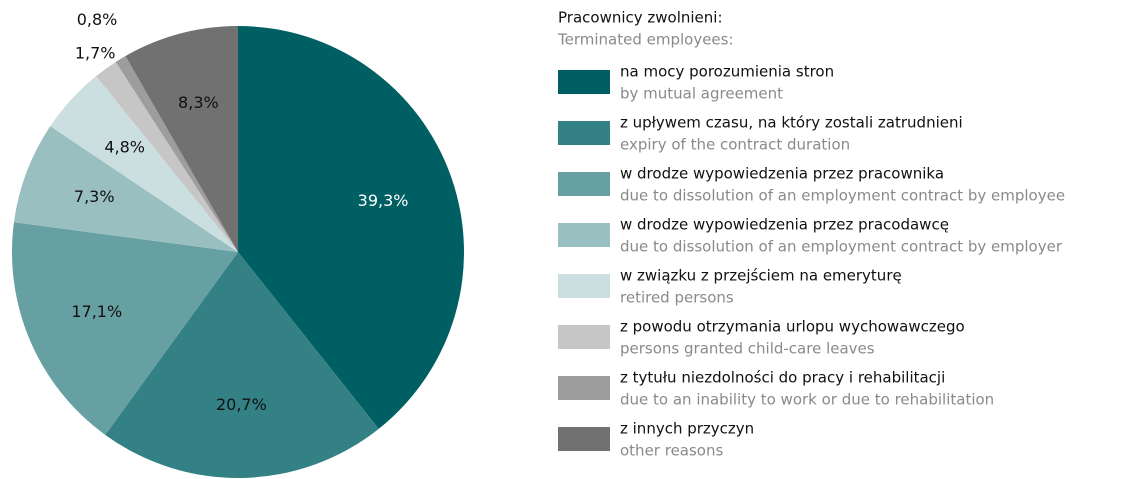 The image size is (1131, 479). Describe the element at coordinates (671, 451) in the screenshot. I see `legend-label-en: other reasons` at that location.